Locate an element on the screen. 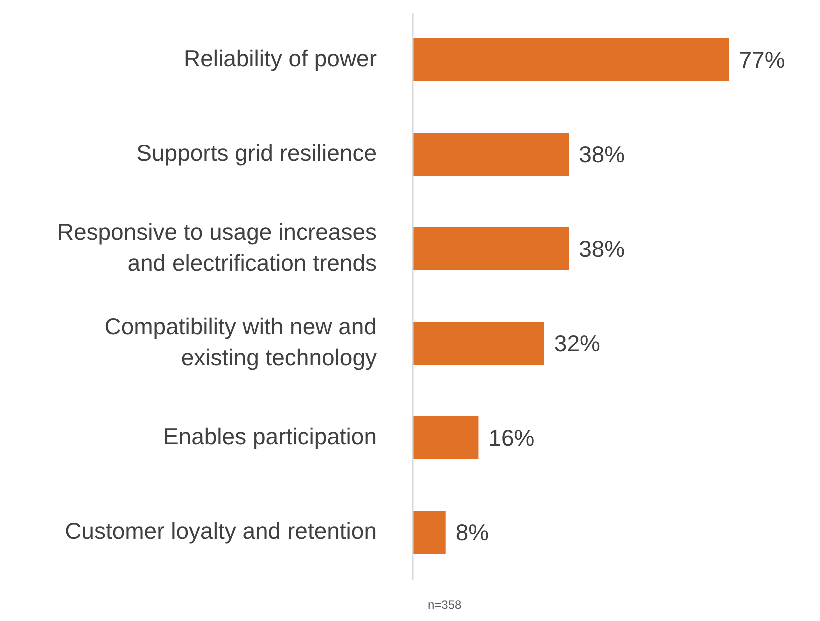  data-label: 8% is located at coordinates (473, 533).